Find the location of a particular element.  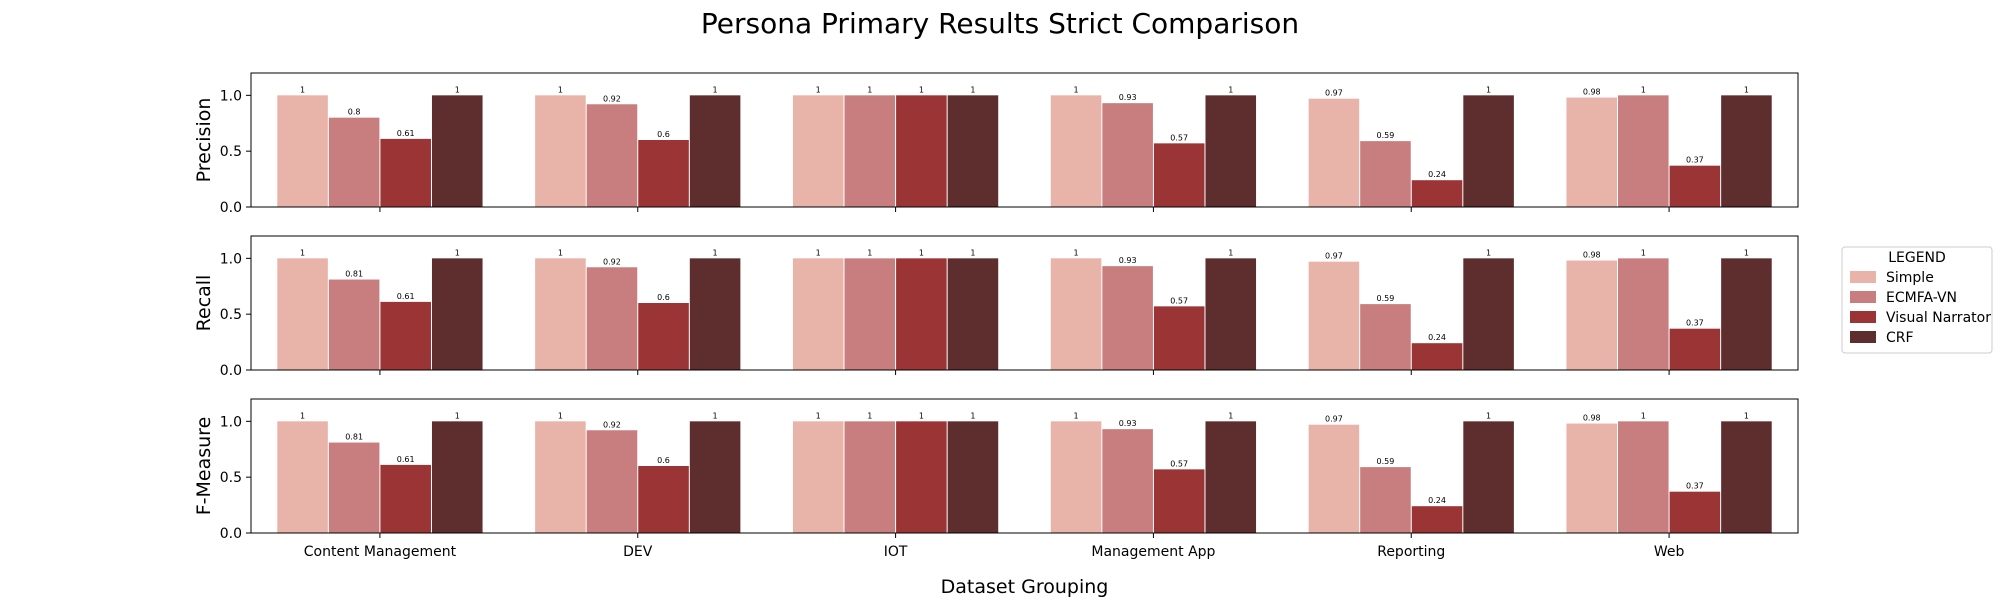

y-tick-label: 0.5 is located at coordinates (231, 478).